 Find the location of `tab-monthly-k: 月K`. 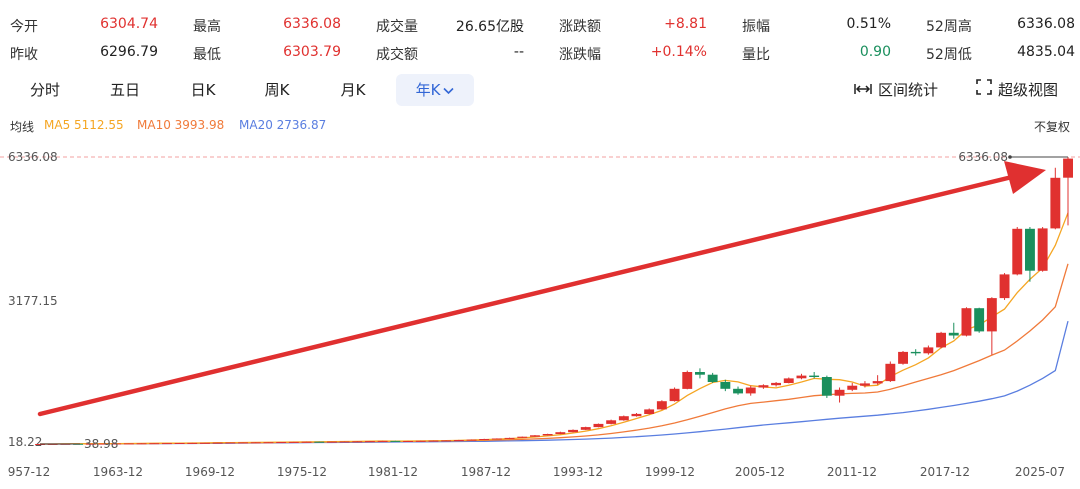

tab-monthly-k: 月K is located at coordinates (353, 90).